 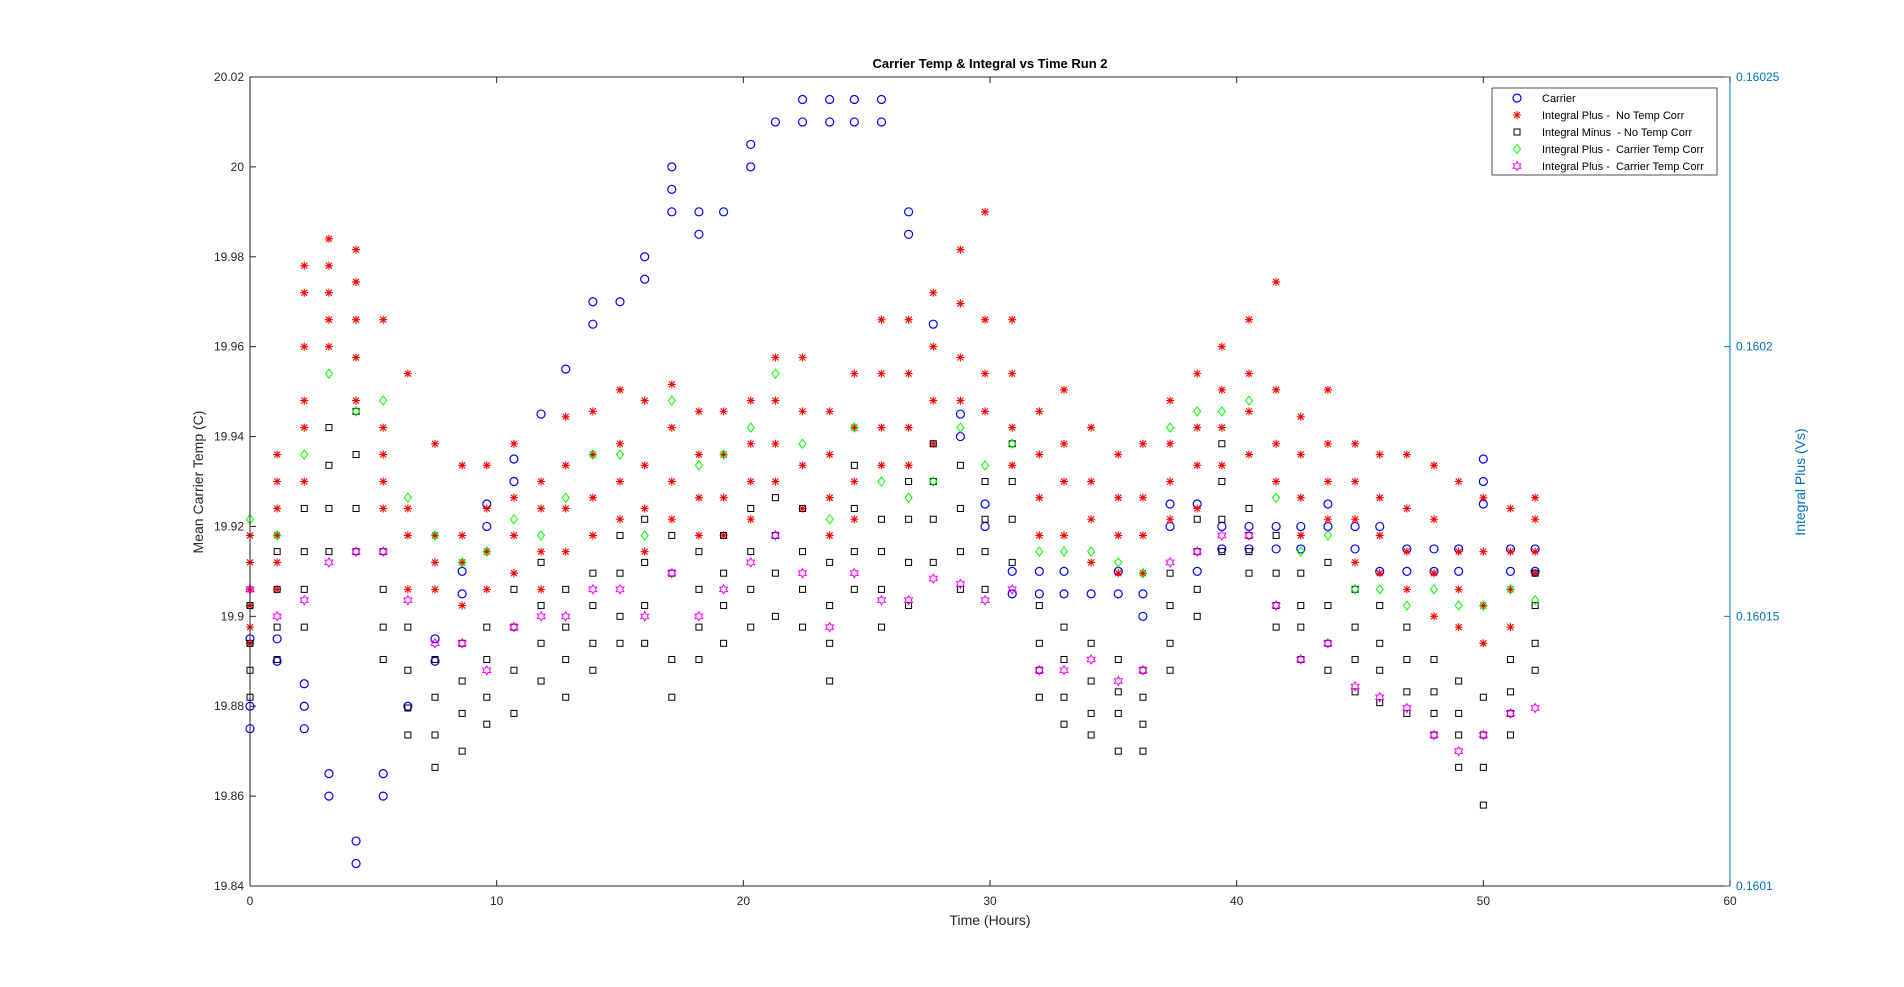 I want to click on legend-marker, so click(x=1517, y=115).